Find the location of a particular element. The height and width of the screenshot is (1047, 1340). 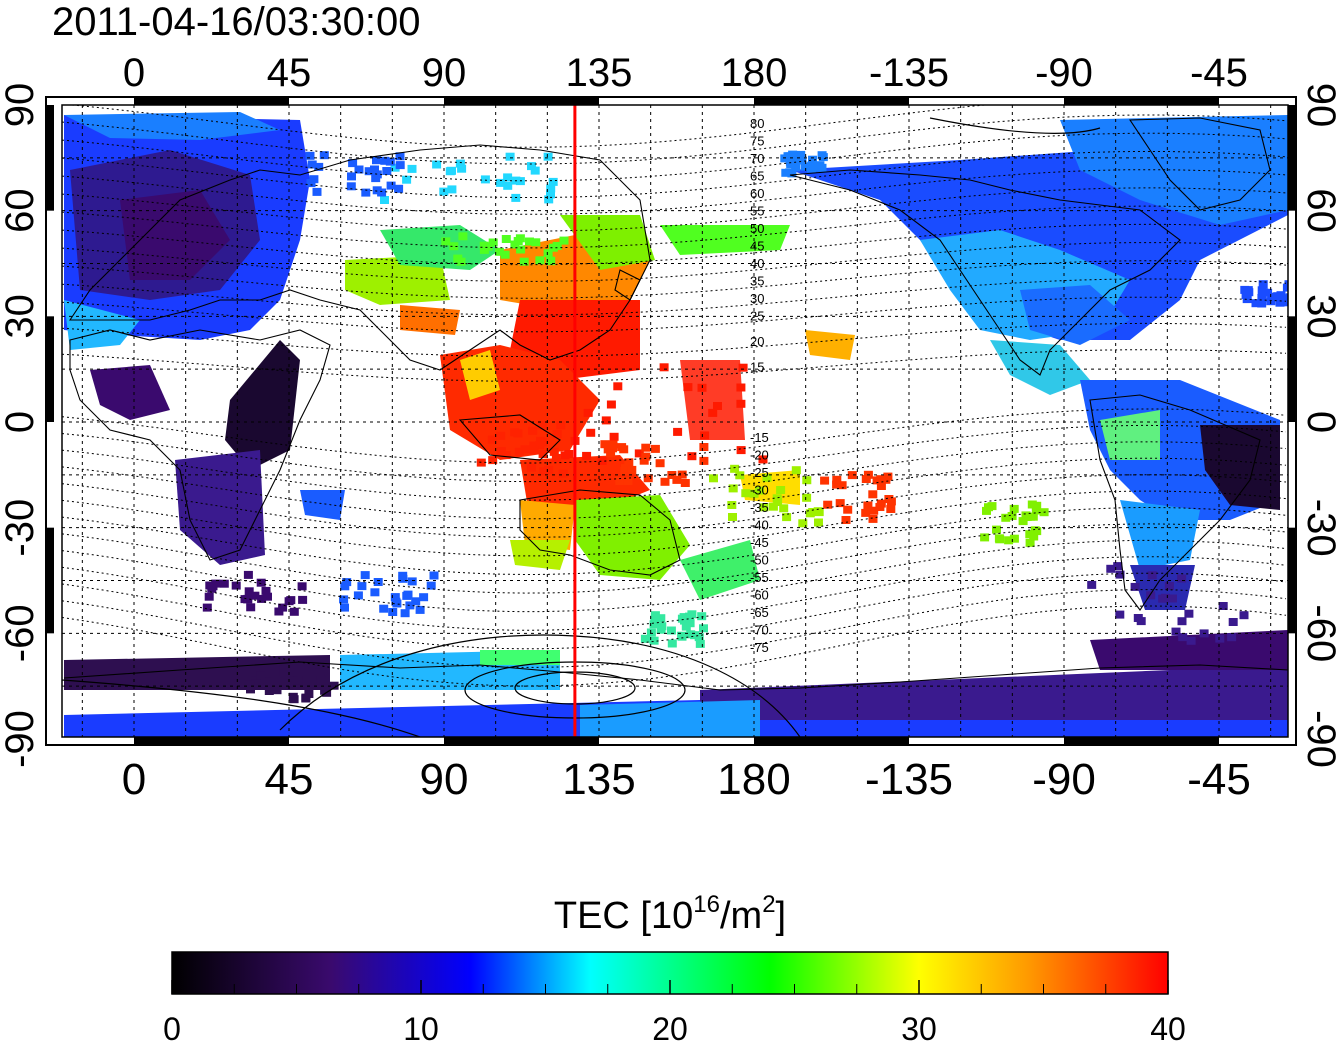

contour-label-south: -25 is located at coordinates (759, 472).